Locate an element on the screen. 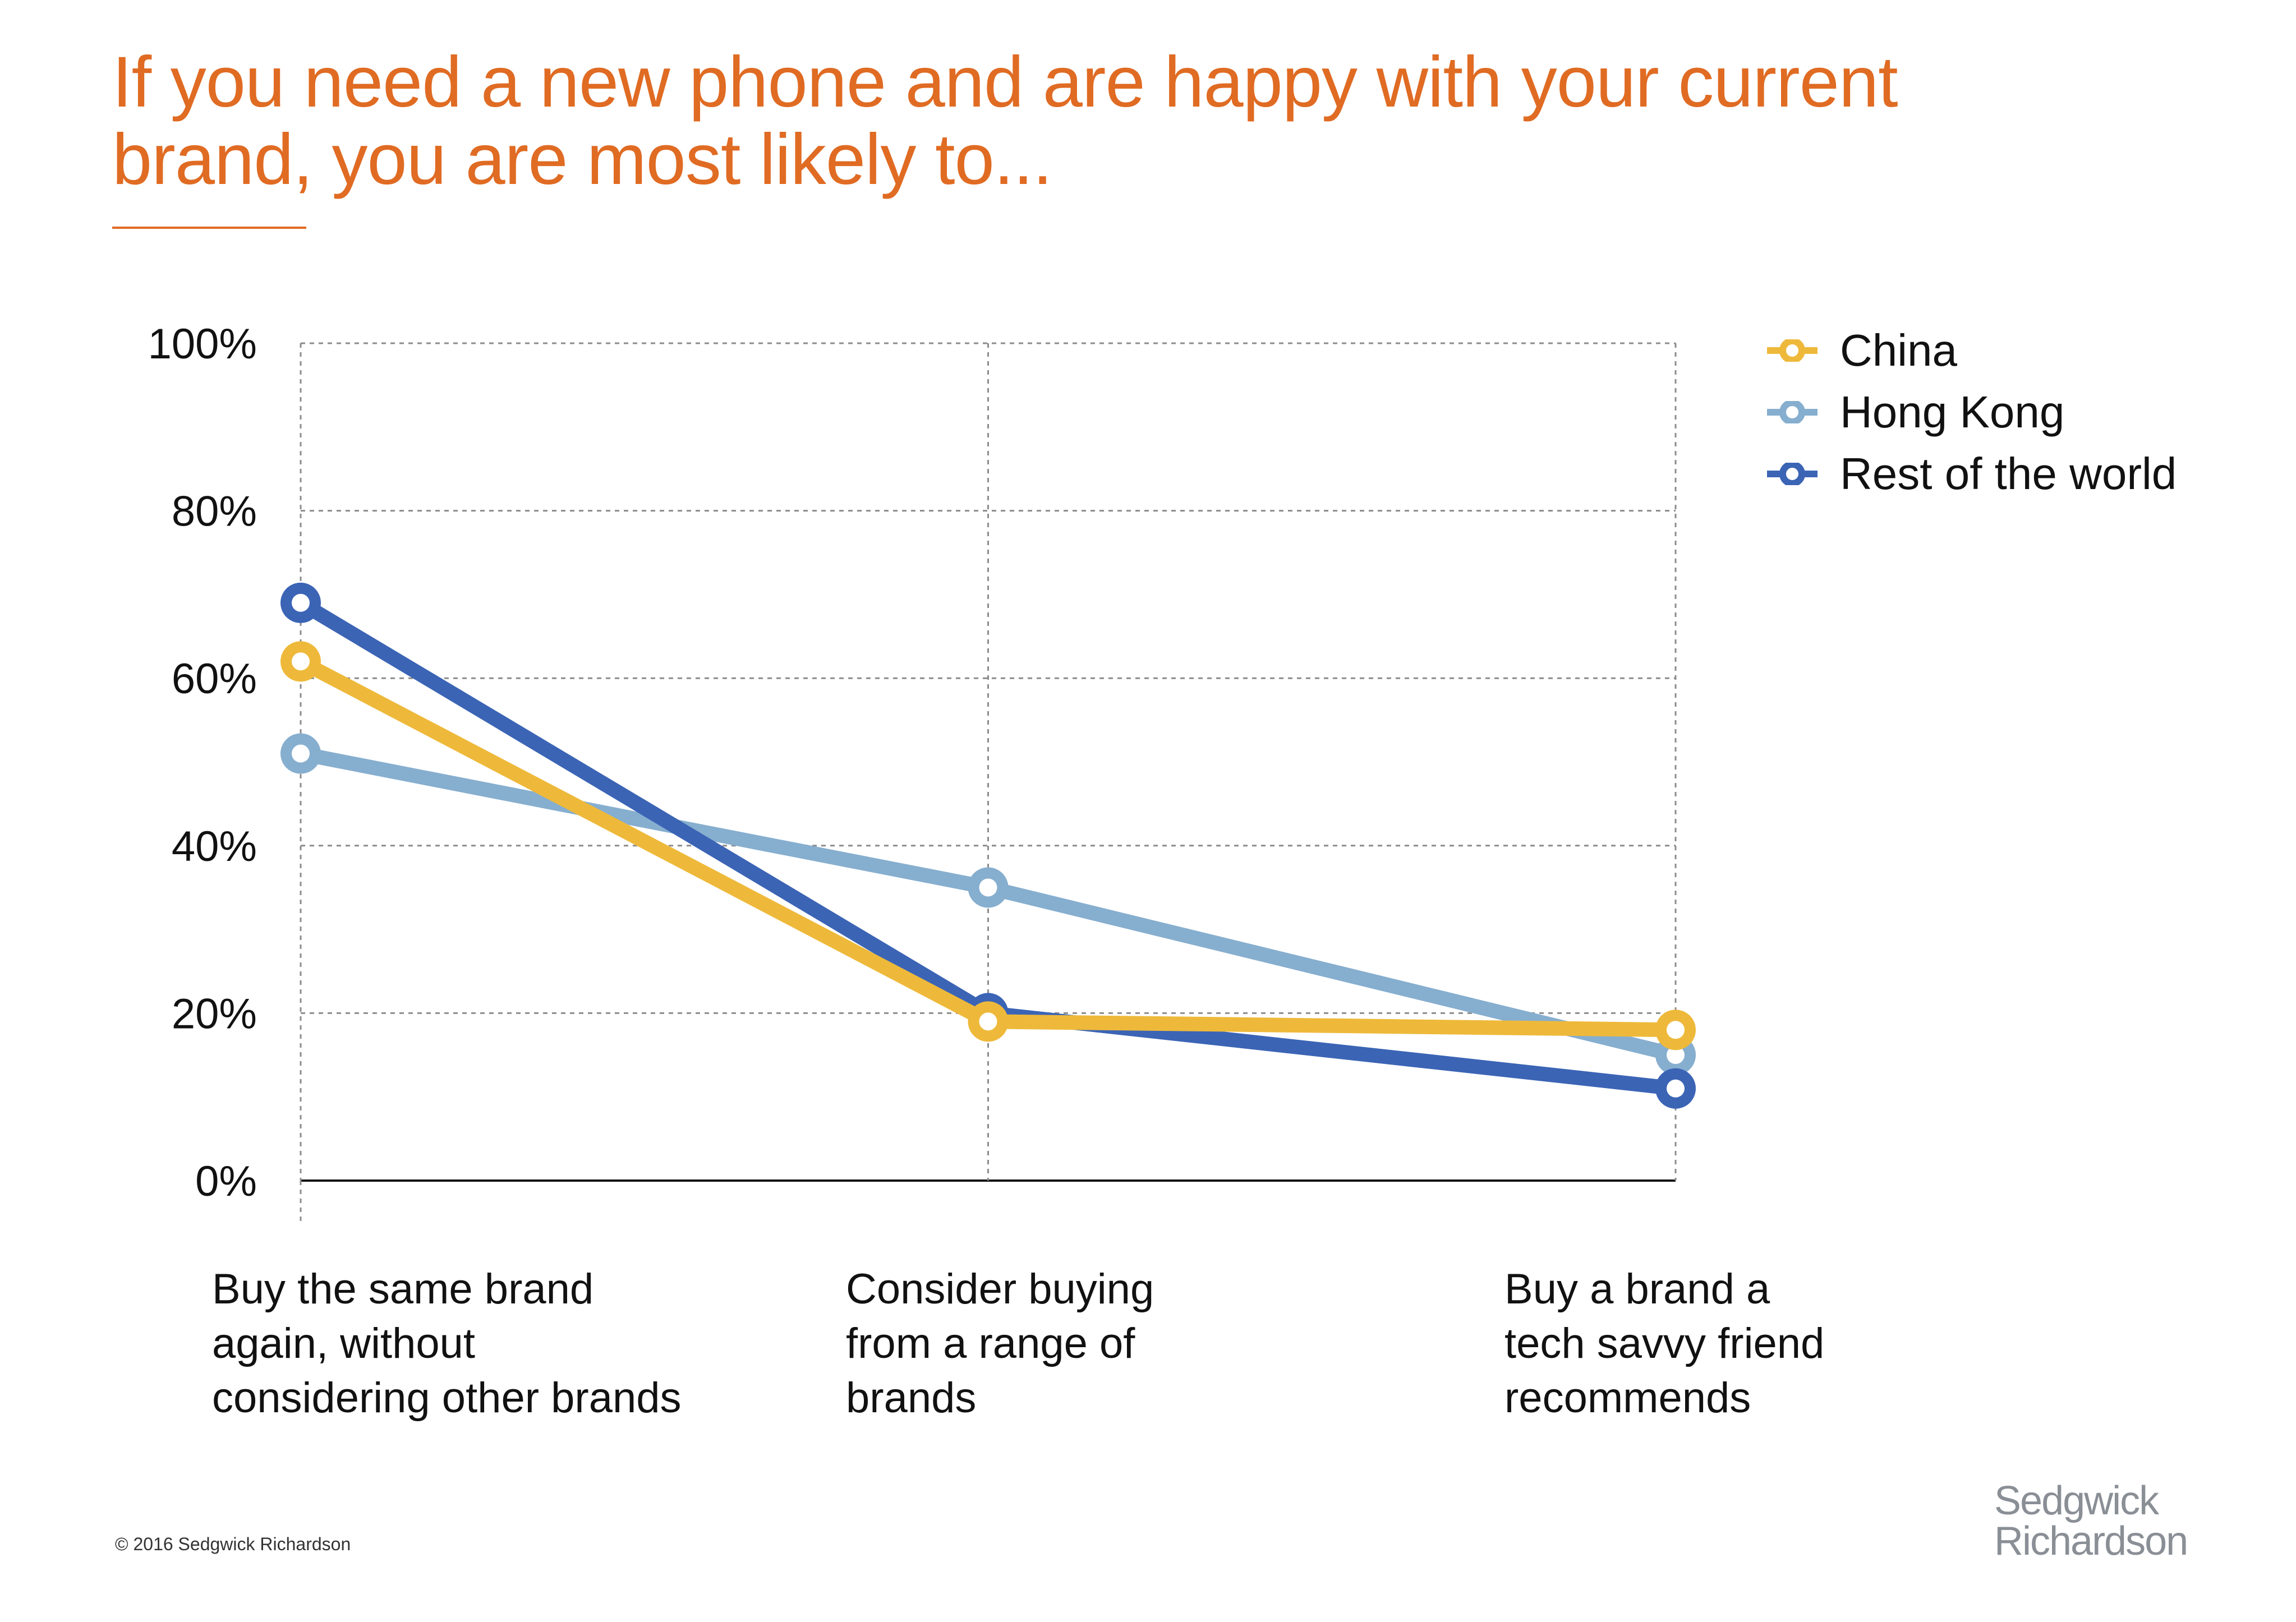 The image size is (2296, 1622). legend-label-china: China is located at coordinates (1899, 350).